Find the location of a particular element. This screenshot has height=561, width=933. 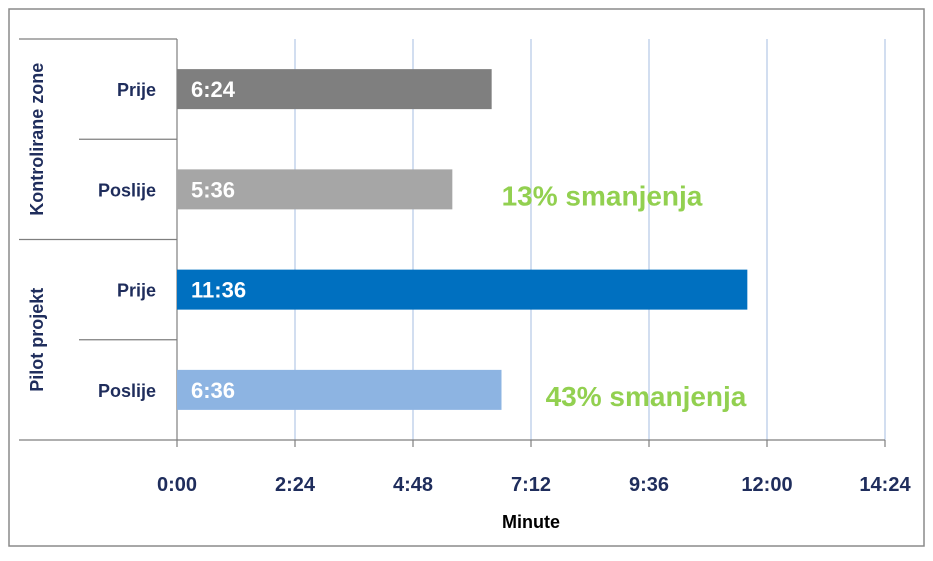

x-tick-label: 7:12 is located at coordinates (531, 485).